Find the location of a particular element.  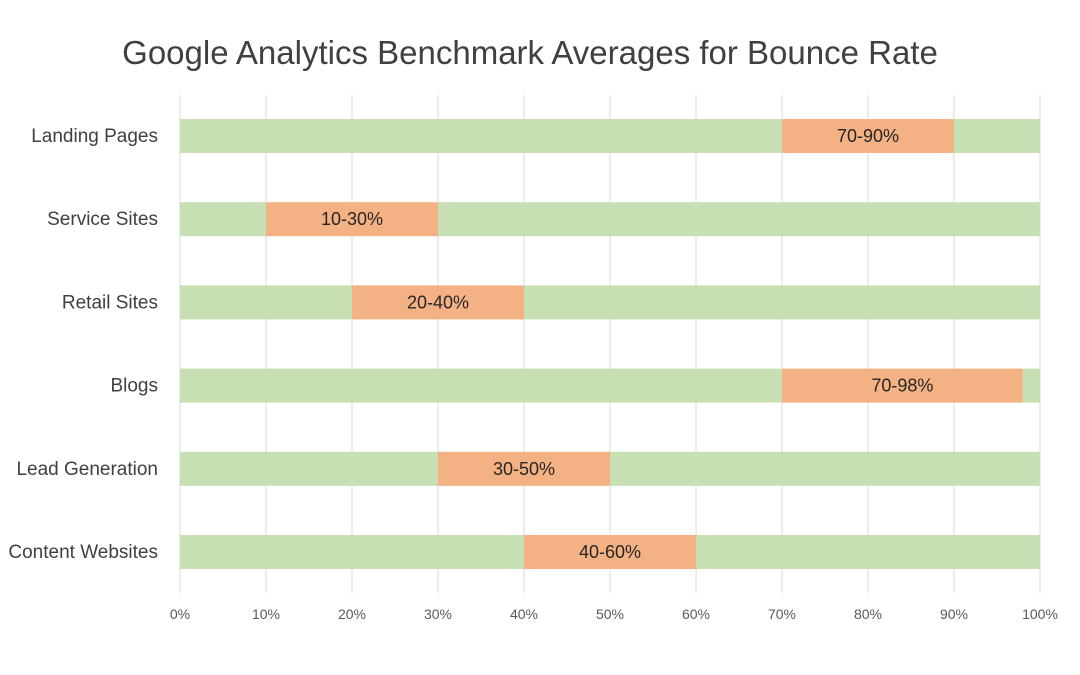

bar-data-label: 10-30% is located at coordinates (352, 219).